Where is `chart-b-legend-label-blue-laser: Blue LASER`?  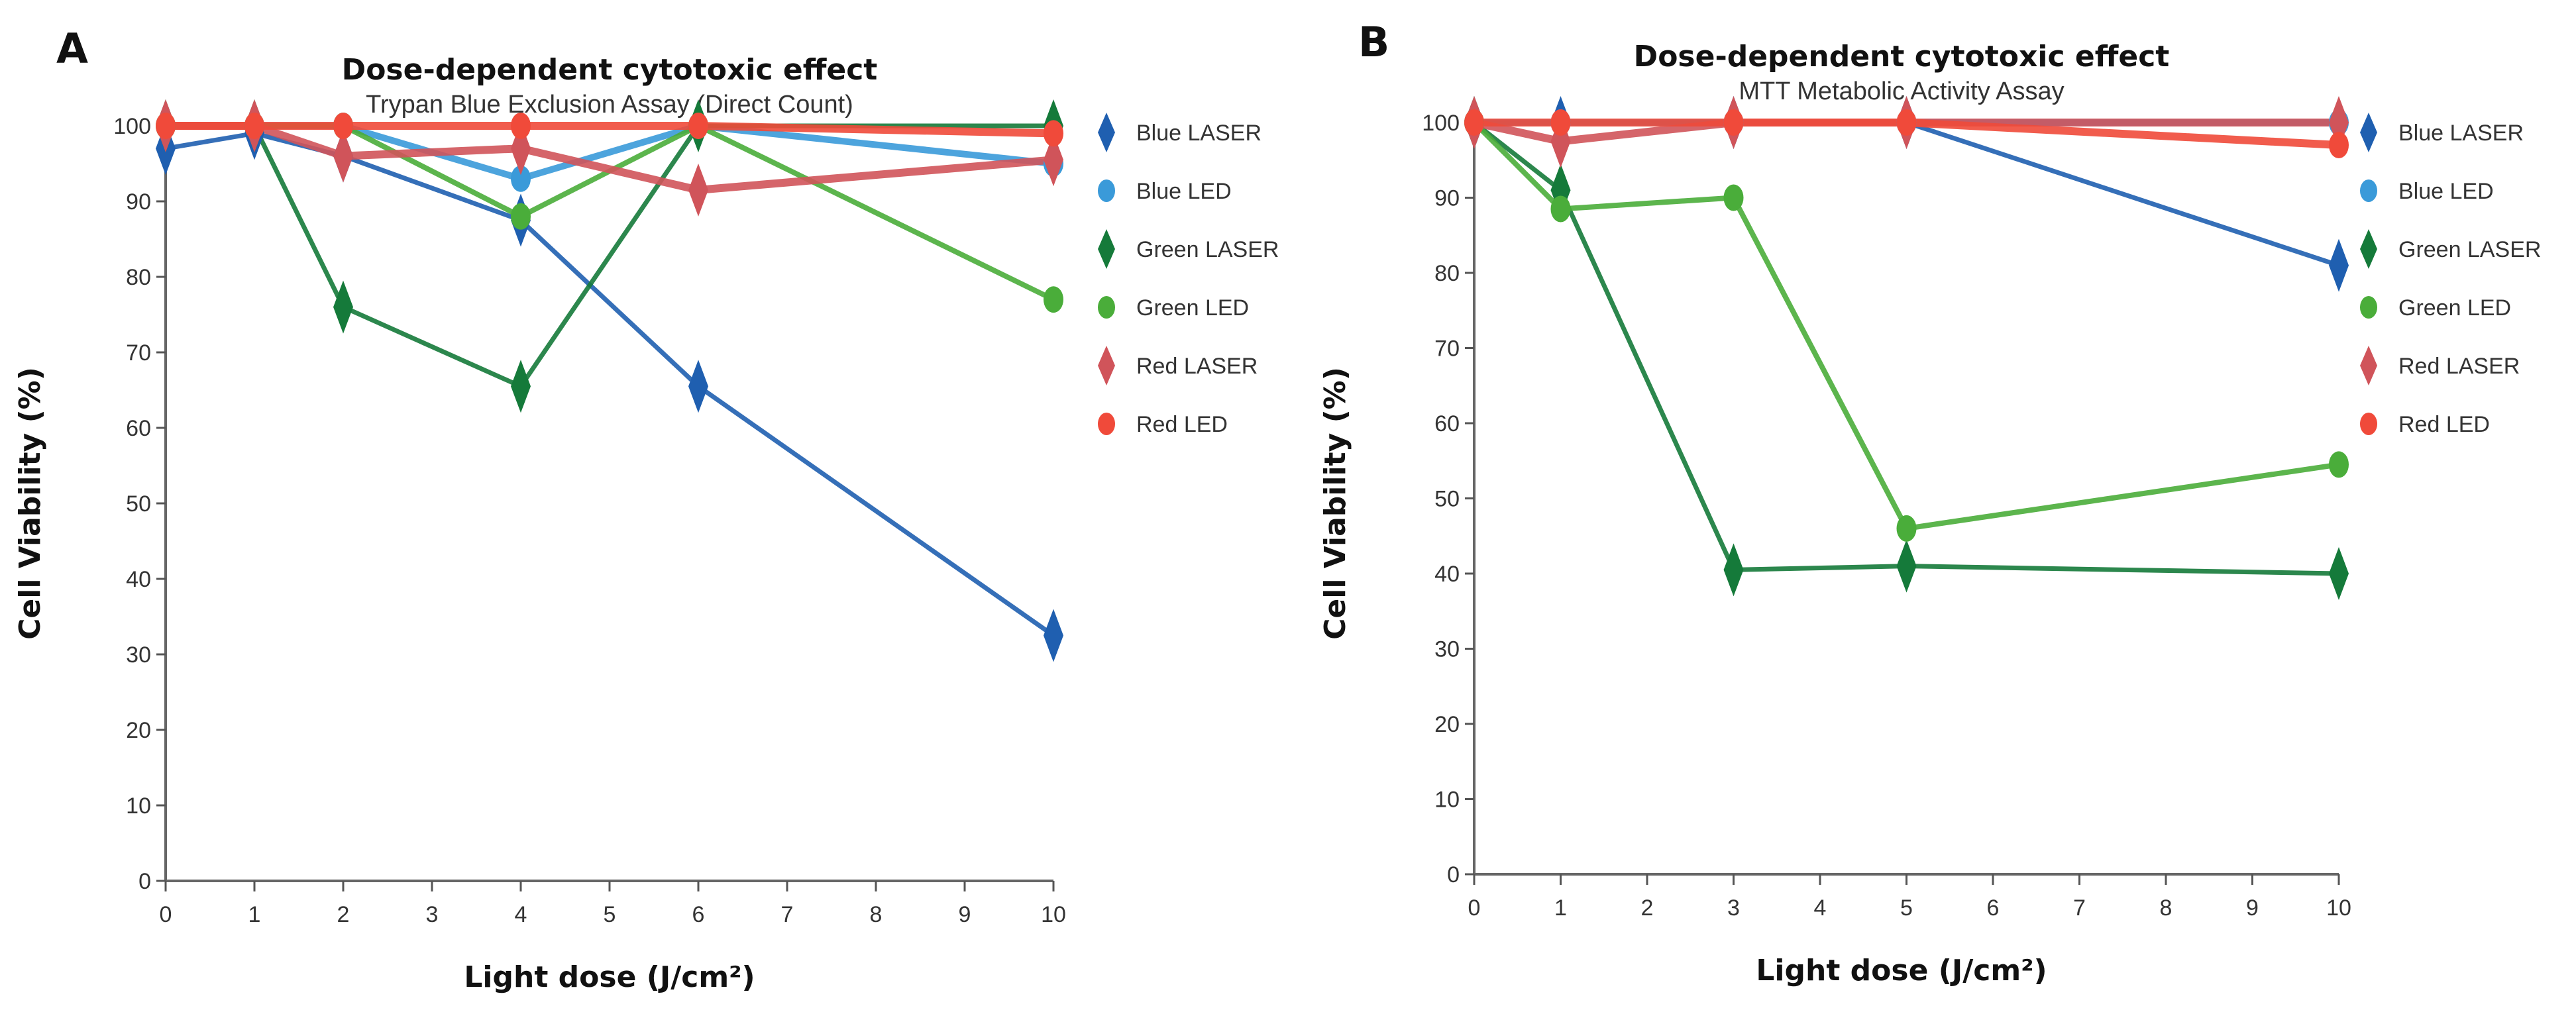
chart-b-legend-label-blue-laser: Blue LASER is located at coordinates (2461, 133).